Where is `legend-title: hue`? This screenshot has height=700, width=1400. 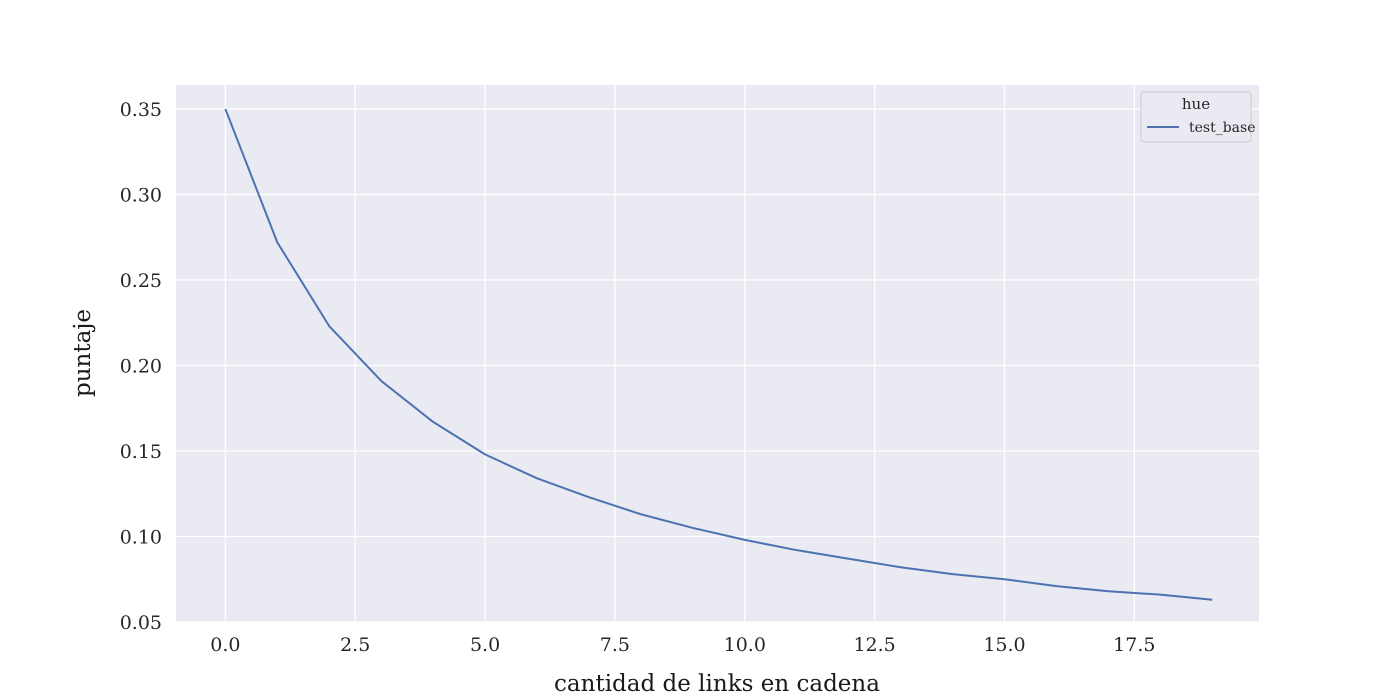 legend-title: hue is located at coordinates (1196, 104).